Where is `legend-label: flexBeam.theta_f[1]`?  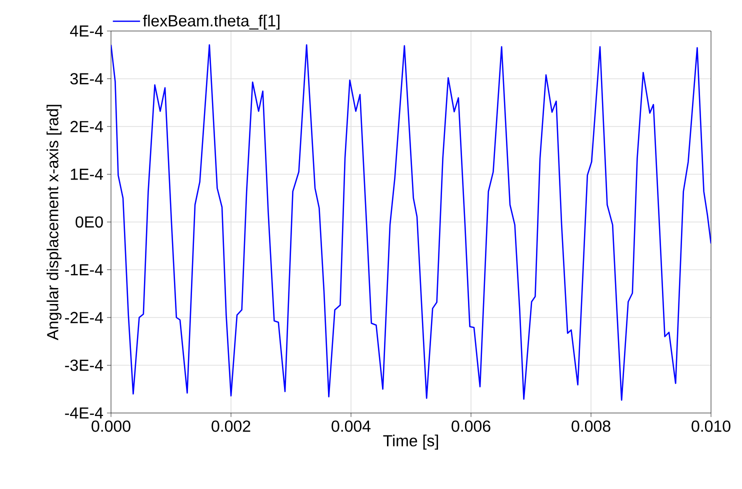 legend-label: flexBeam.theta_f[1] is located at coordinates (211, 22).